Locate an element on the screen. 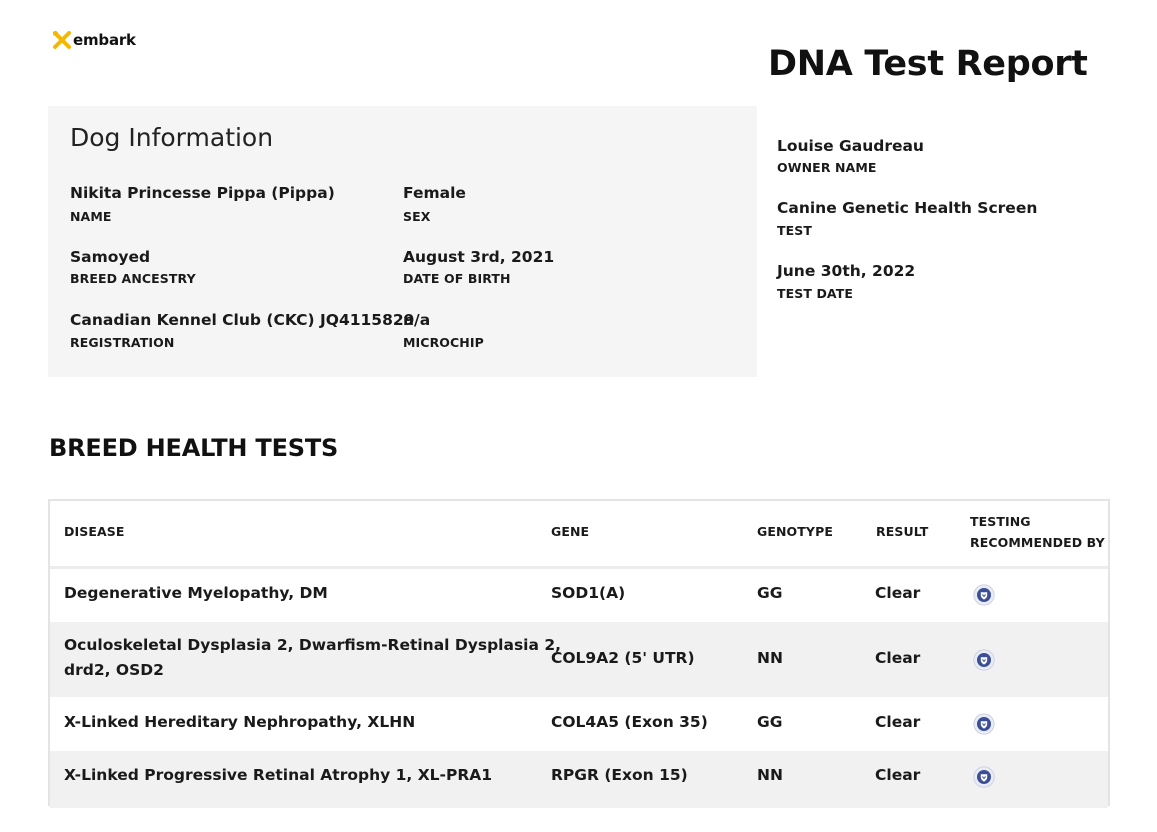 This screenshot has height=832, width=1157. disease-cell: X-Linked Hereditary Nephropathy, XLHN is located at coordinates (240, 722).